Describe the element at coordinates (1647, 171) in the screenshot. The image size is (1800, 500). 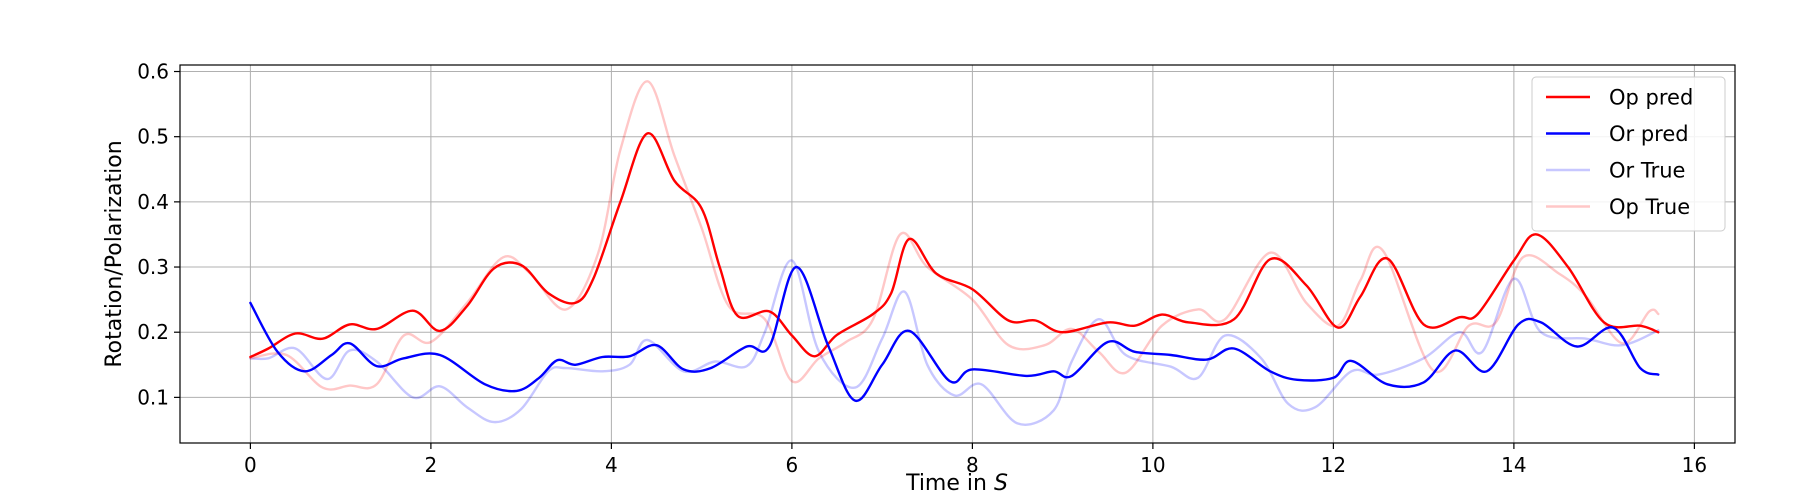
I see `legend-label-or-true: Or True` at that location.